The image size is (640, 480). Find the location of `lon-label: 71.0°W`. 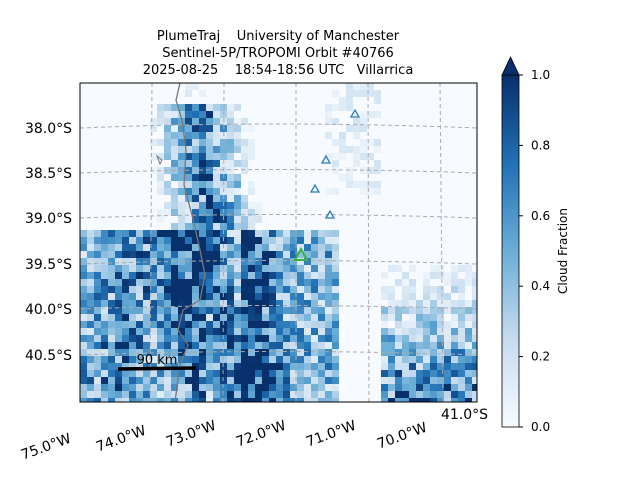

lon-label: 71.0°W is located at coordinates (331, 434).